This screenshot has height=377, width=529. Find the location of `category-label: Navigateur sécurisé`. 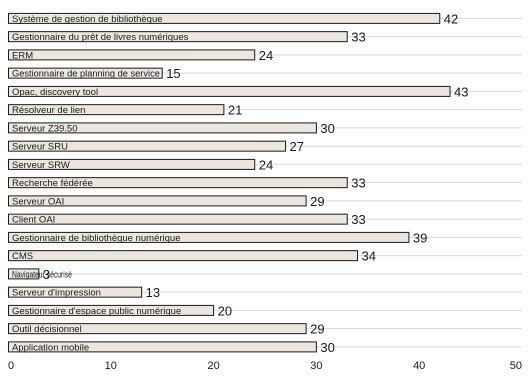

category-label: Navigateur sécurisé is located at coordinates (42, 274).